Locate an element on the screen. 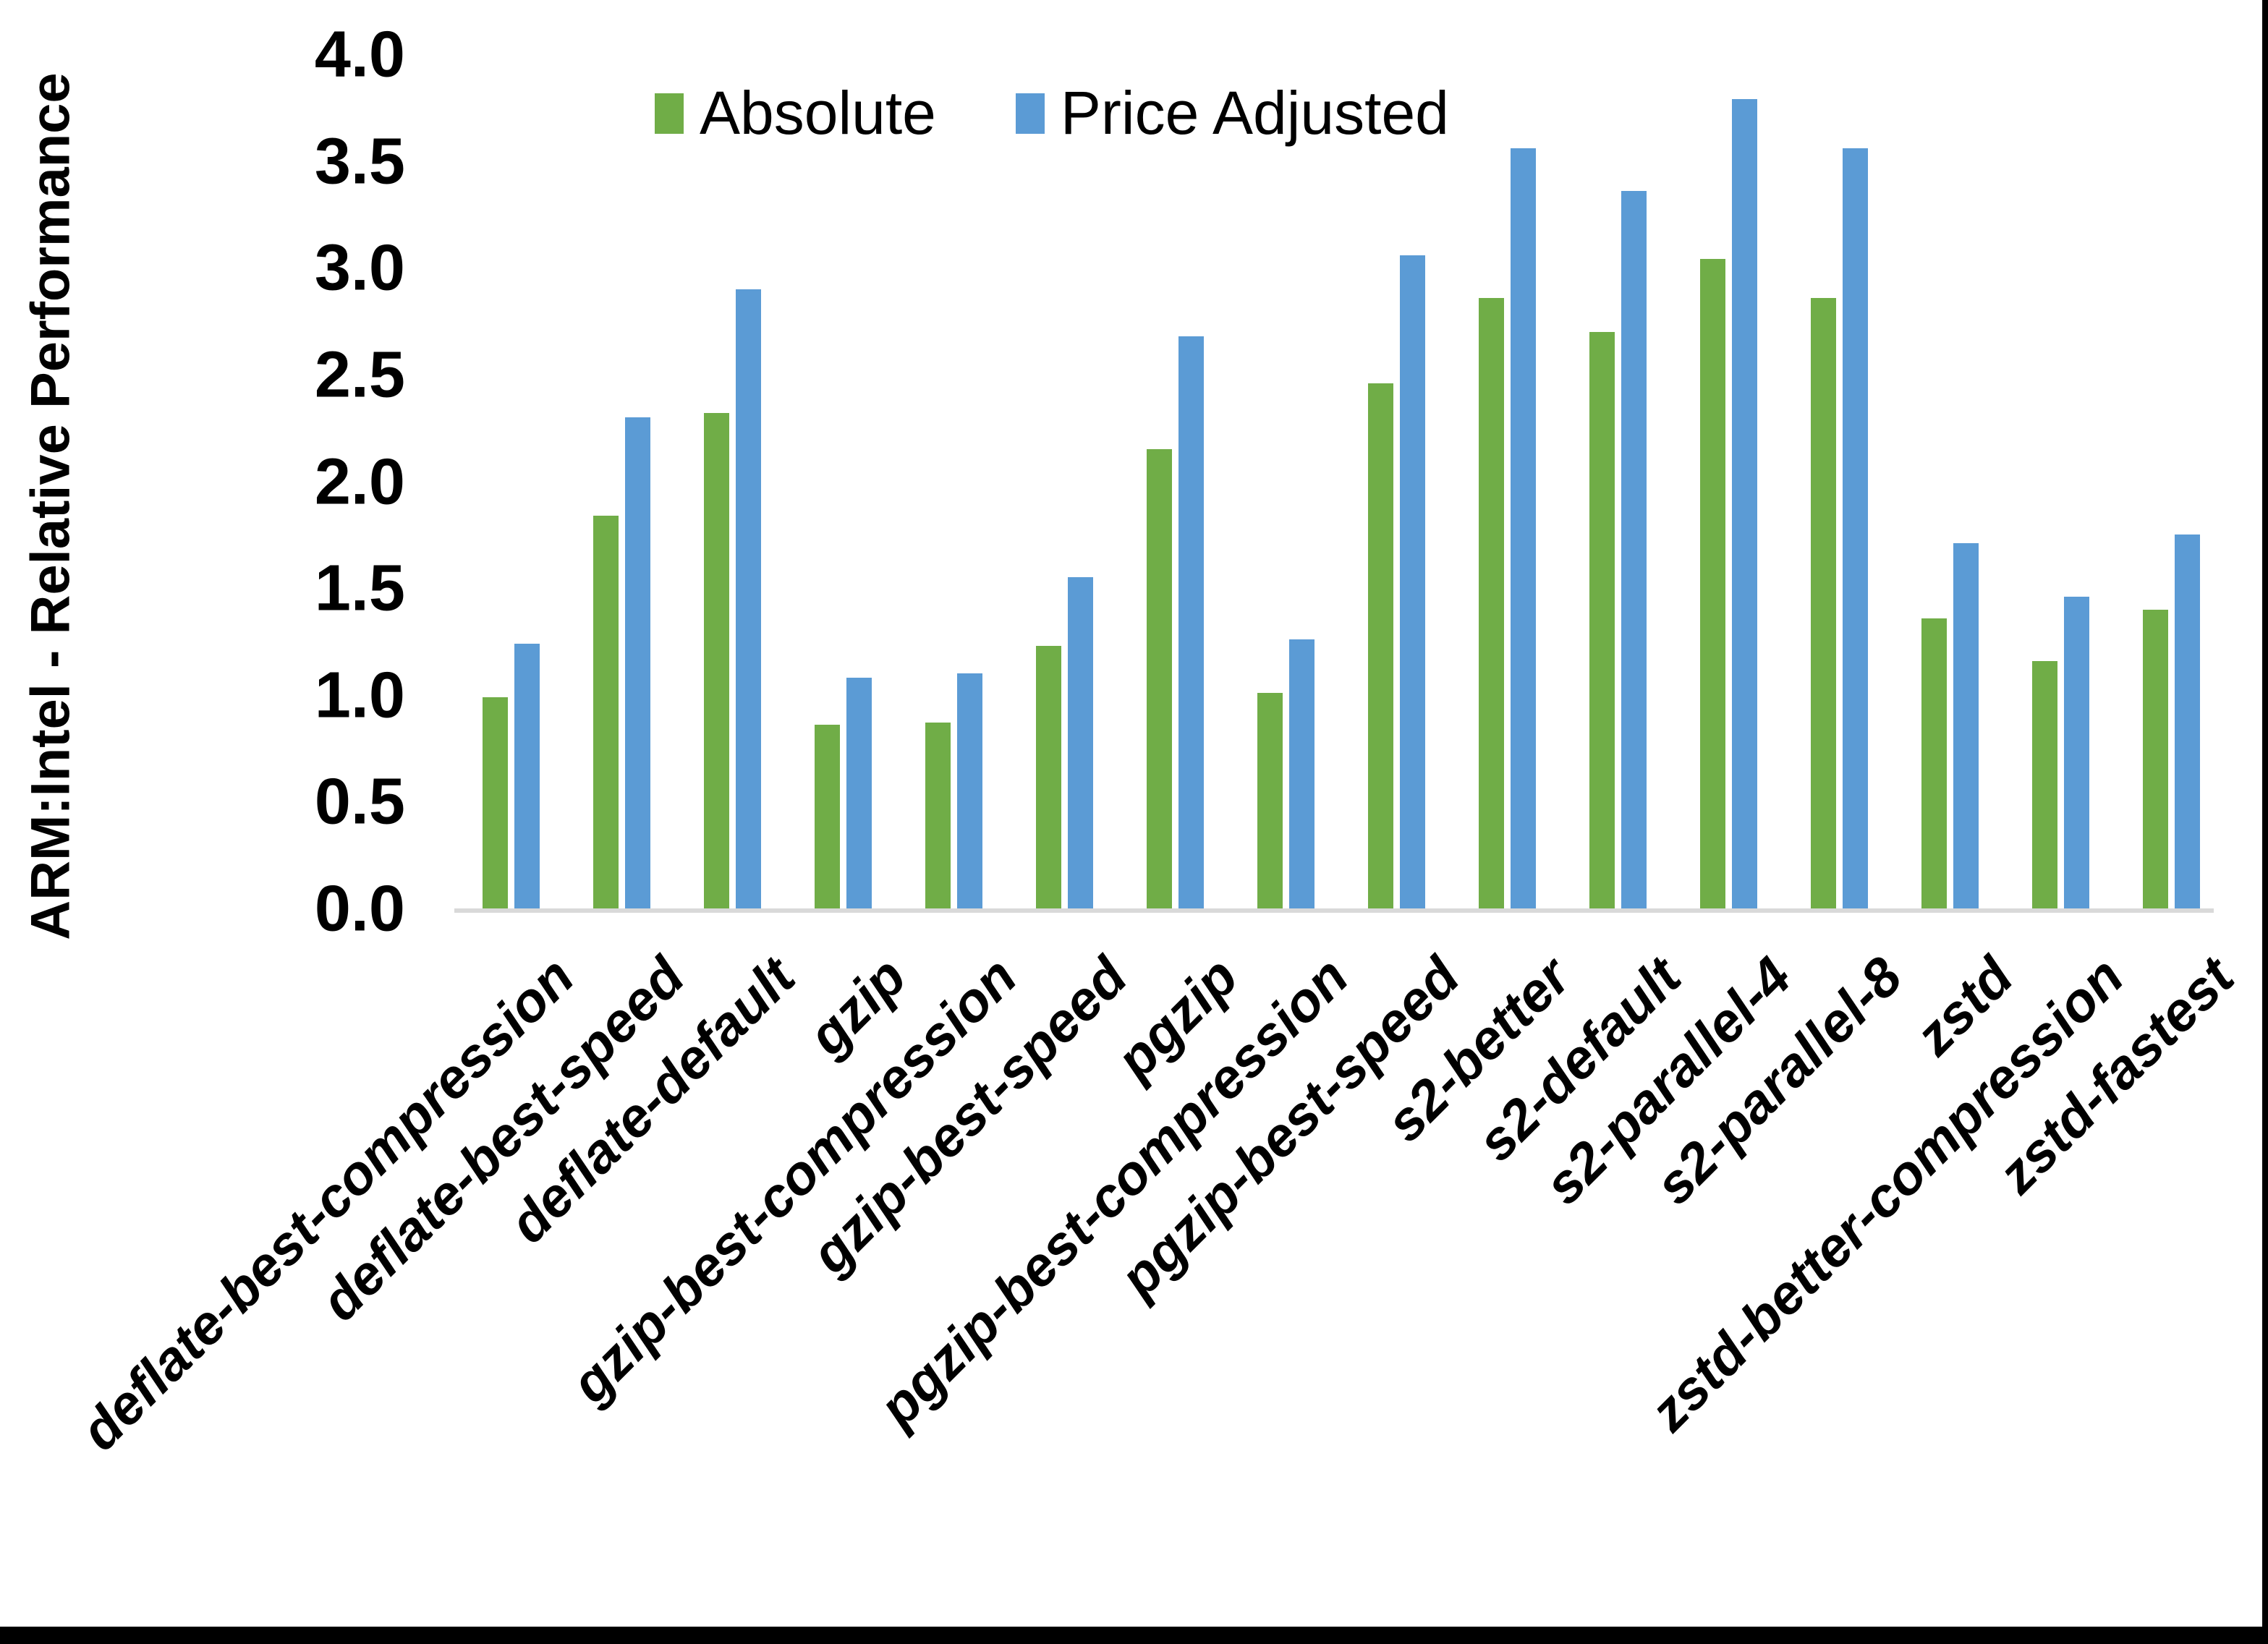 The image size is (2268, 1644). page-border-right is located at coordinates (2265, 822).